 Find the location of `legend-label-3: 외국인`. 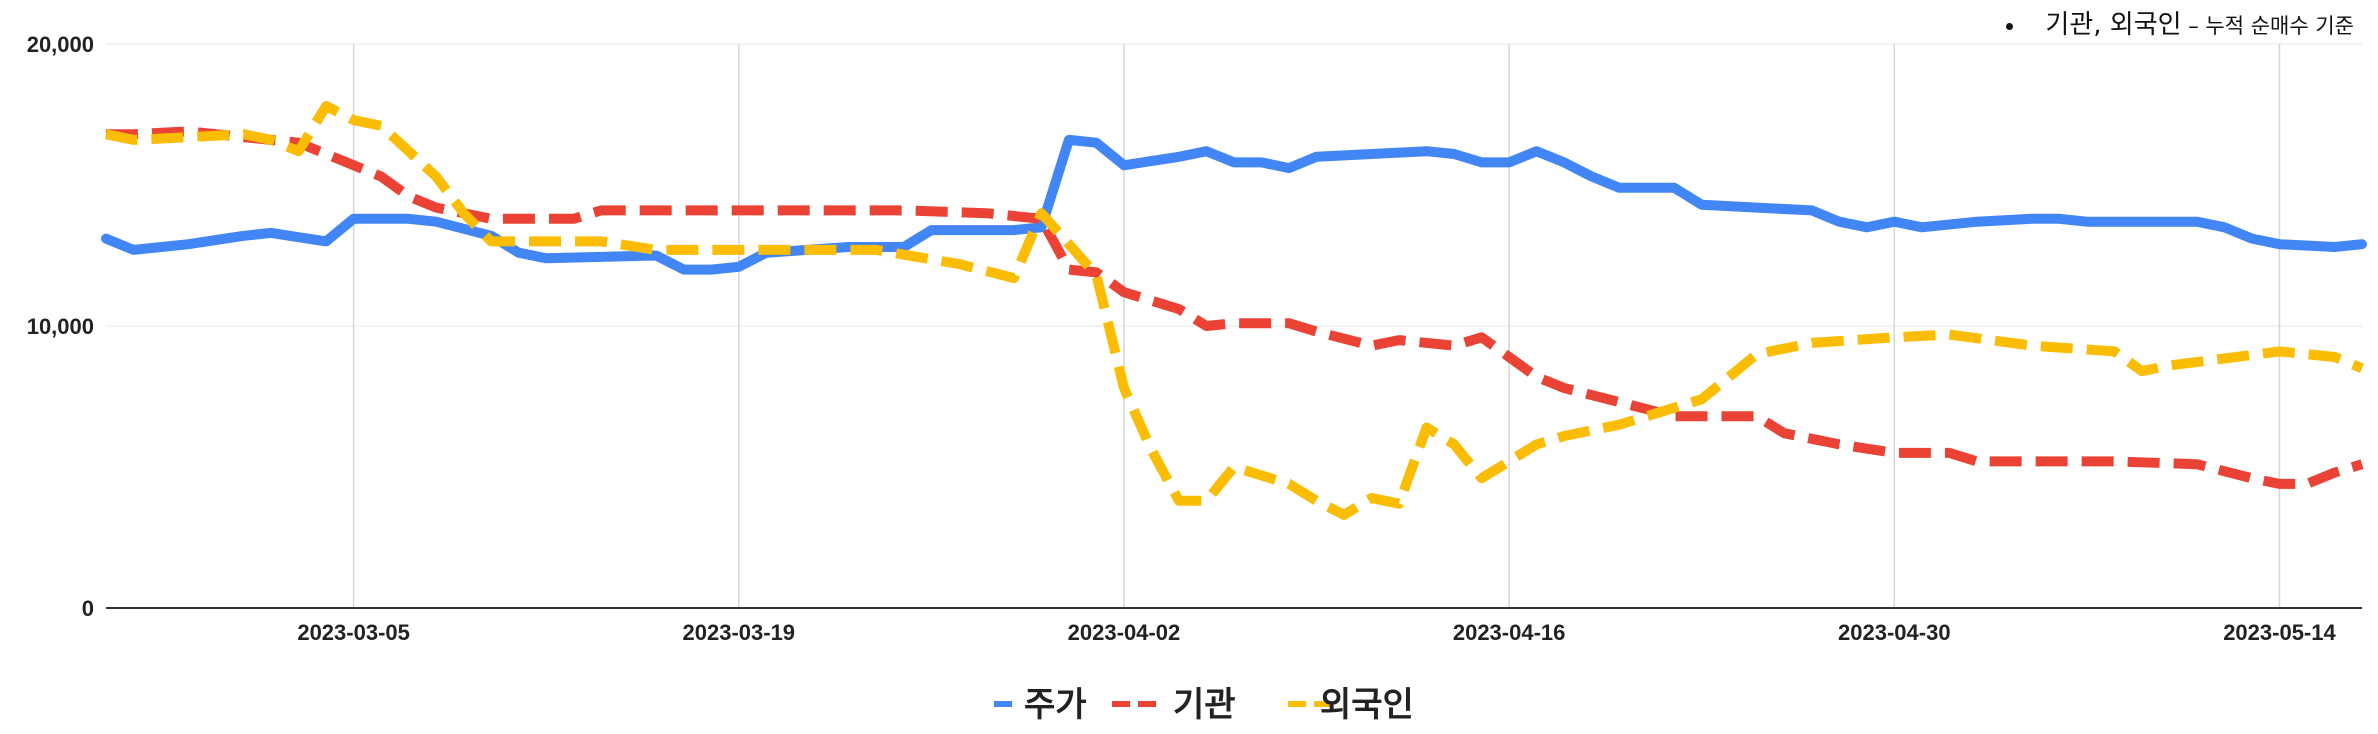

legend-label-3: 외국인 is located at coordinates (1367, 705).